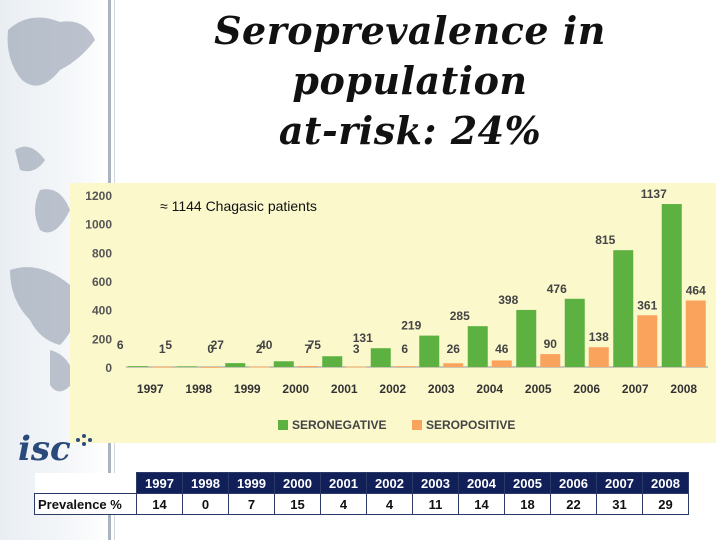 The image size is (720, 545). I want to click on data-label: 5, so click(168, 345).